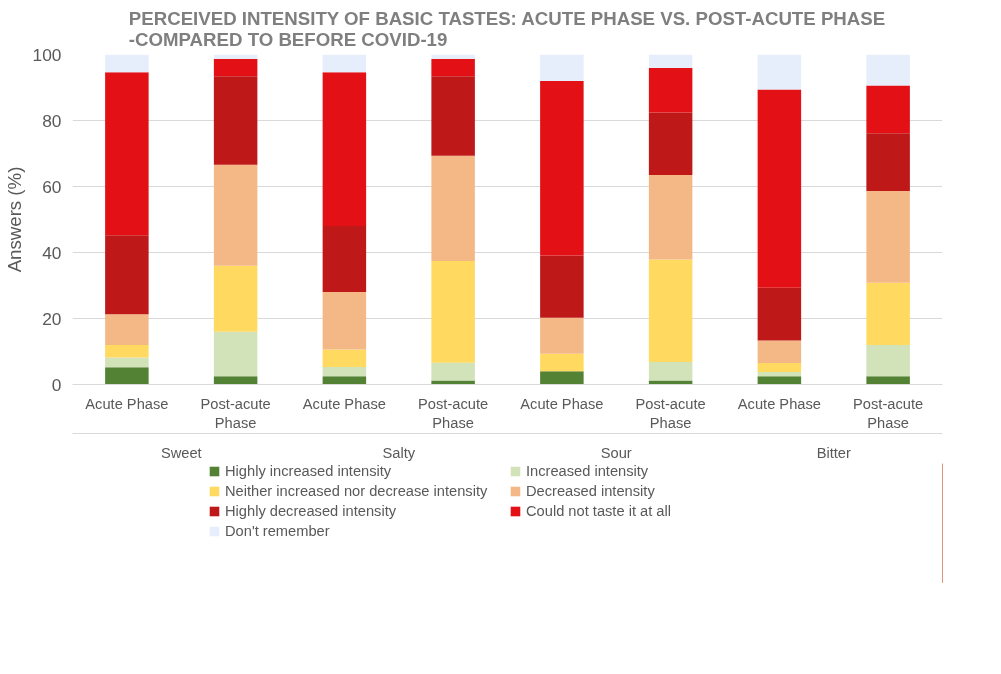 Image resolution: width=1001 pixels, height=674 pixels. I want to click on legend-label: Increased intensity, so click(588, 471).